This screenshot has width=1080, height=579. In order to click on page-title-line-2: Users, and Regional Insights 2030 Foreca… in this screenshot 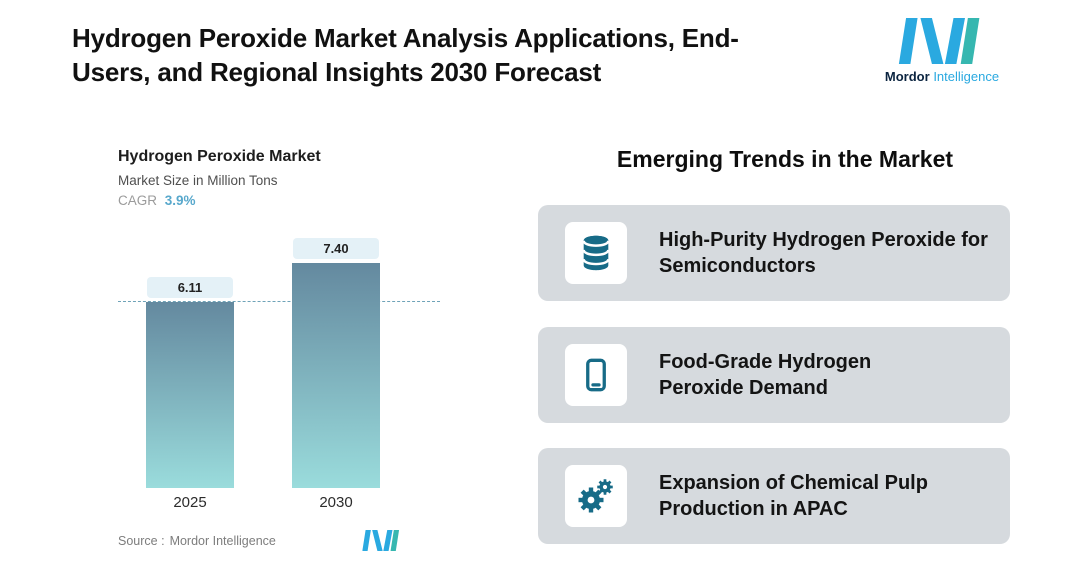, I will do `click(337, 71)`.